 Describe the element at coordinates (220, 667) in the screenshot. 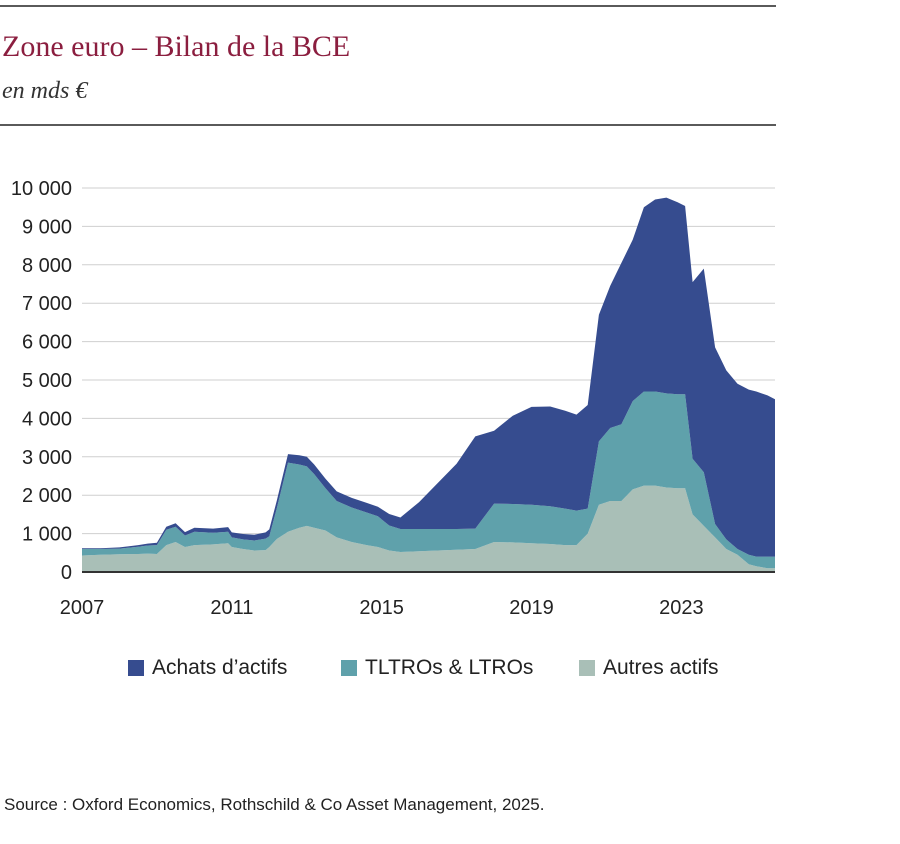

I see `legend-label-achats: Achats d’actifs` at that location.